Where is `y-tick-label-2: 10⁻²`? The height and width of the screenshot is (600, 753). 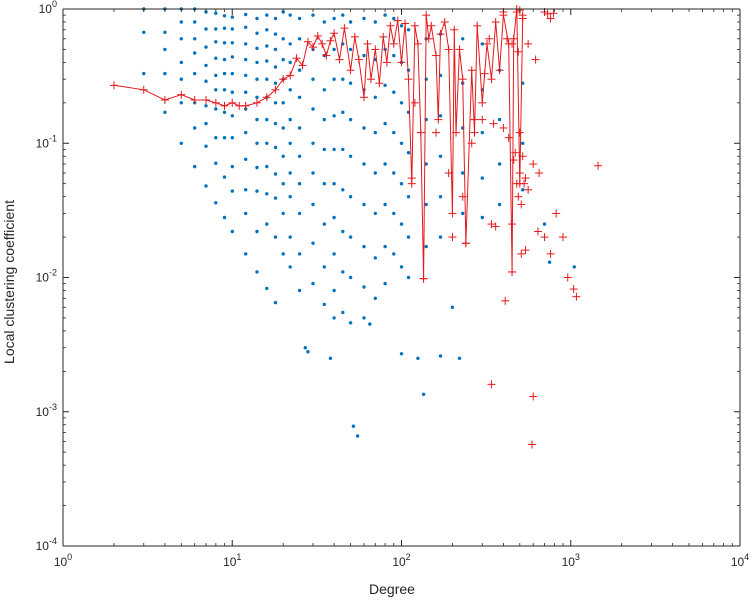
y-tick-label-2: 10⁻² is located at coordinates (46, 276).